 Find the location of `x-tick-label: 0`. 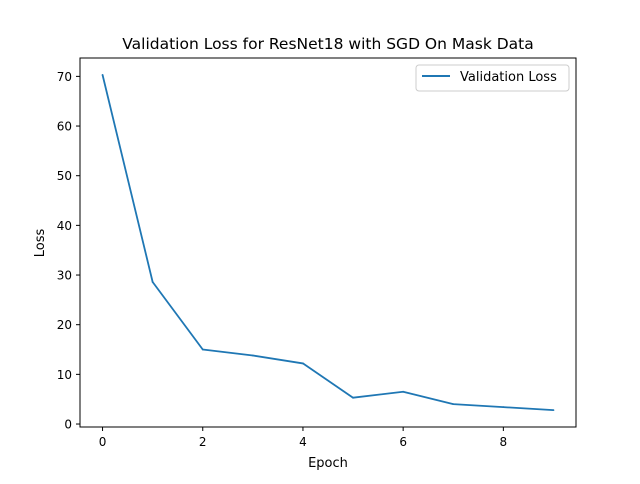

x-tick-label: 0 is located at coordinates (103, 442).